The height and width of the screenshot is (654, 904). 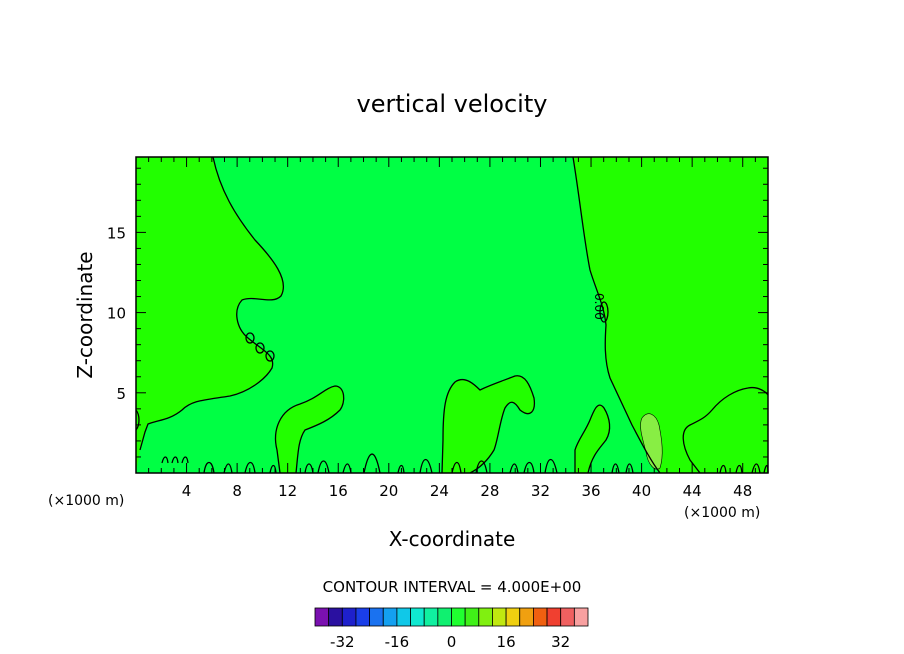 I want to click on x-tick-label: 28, so click(x=489, y=491).